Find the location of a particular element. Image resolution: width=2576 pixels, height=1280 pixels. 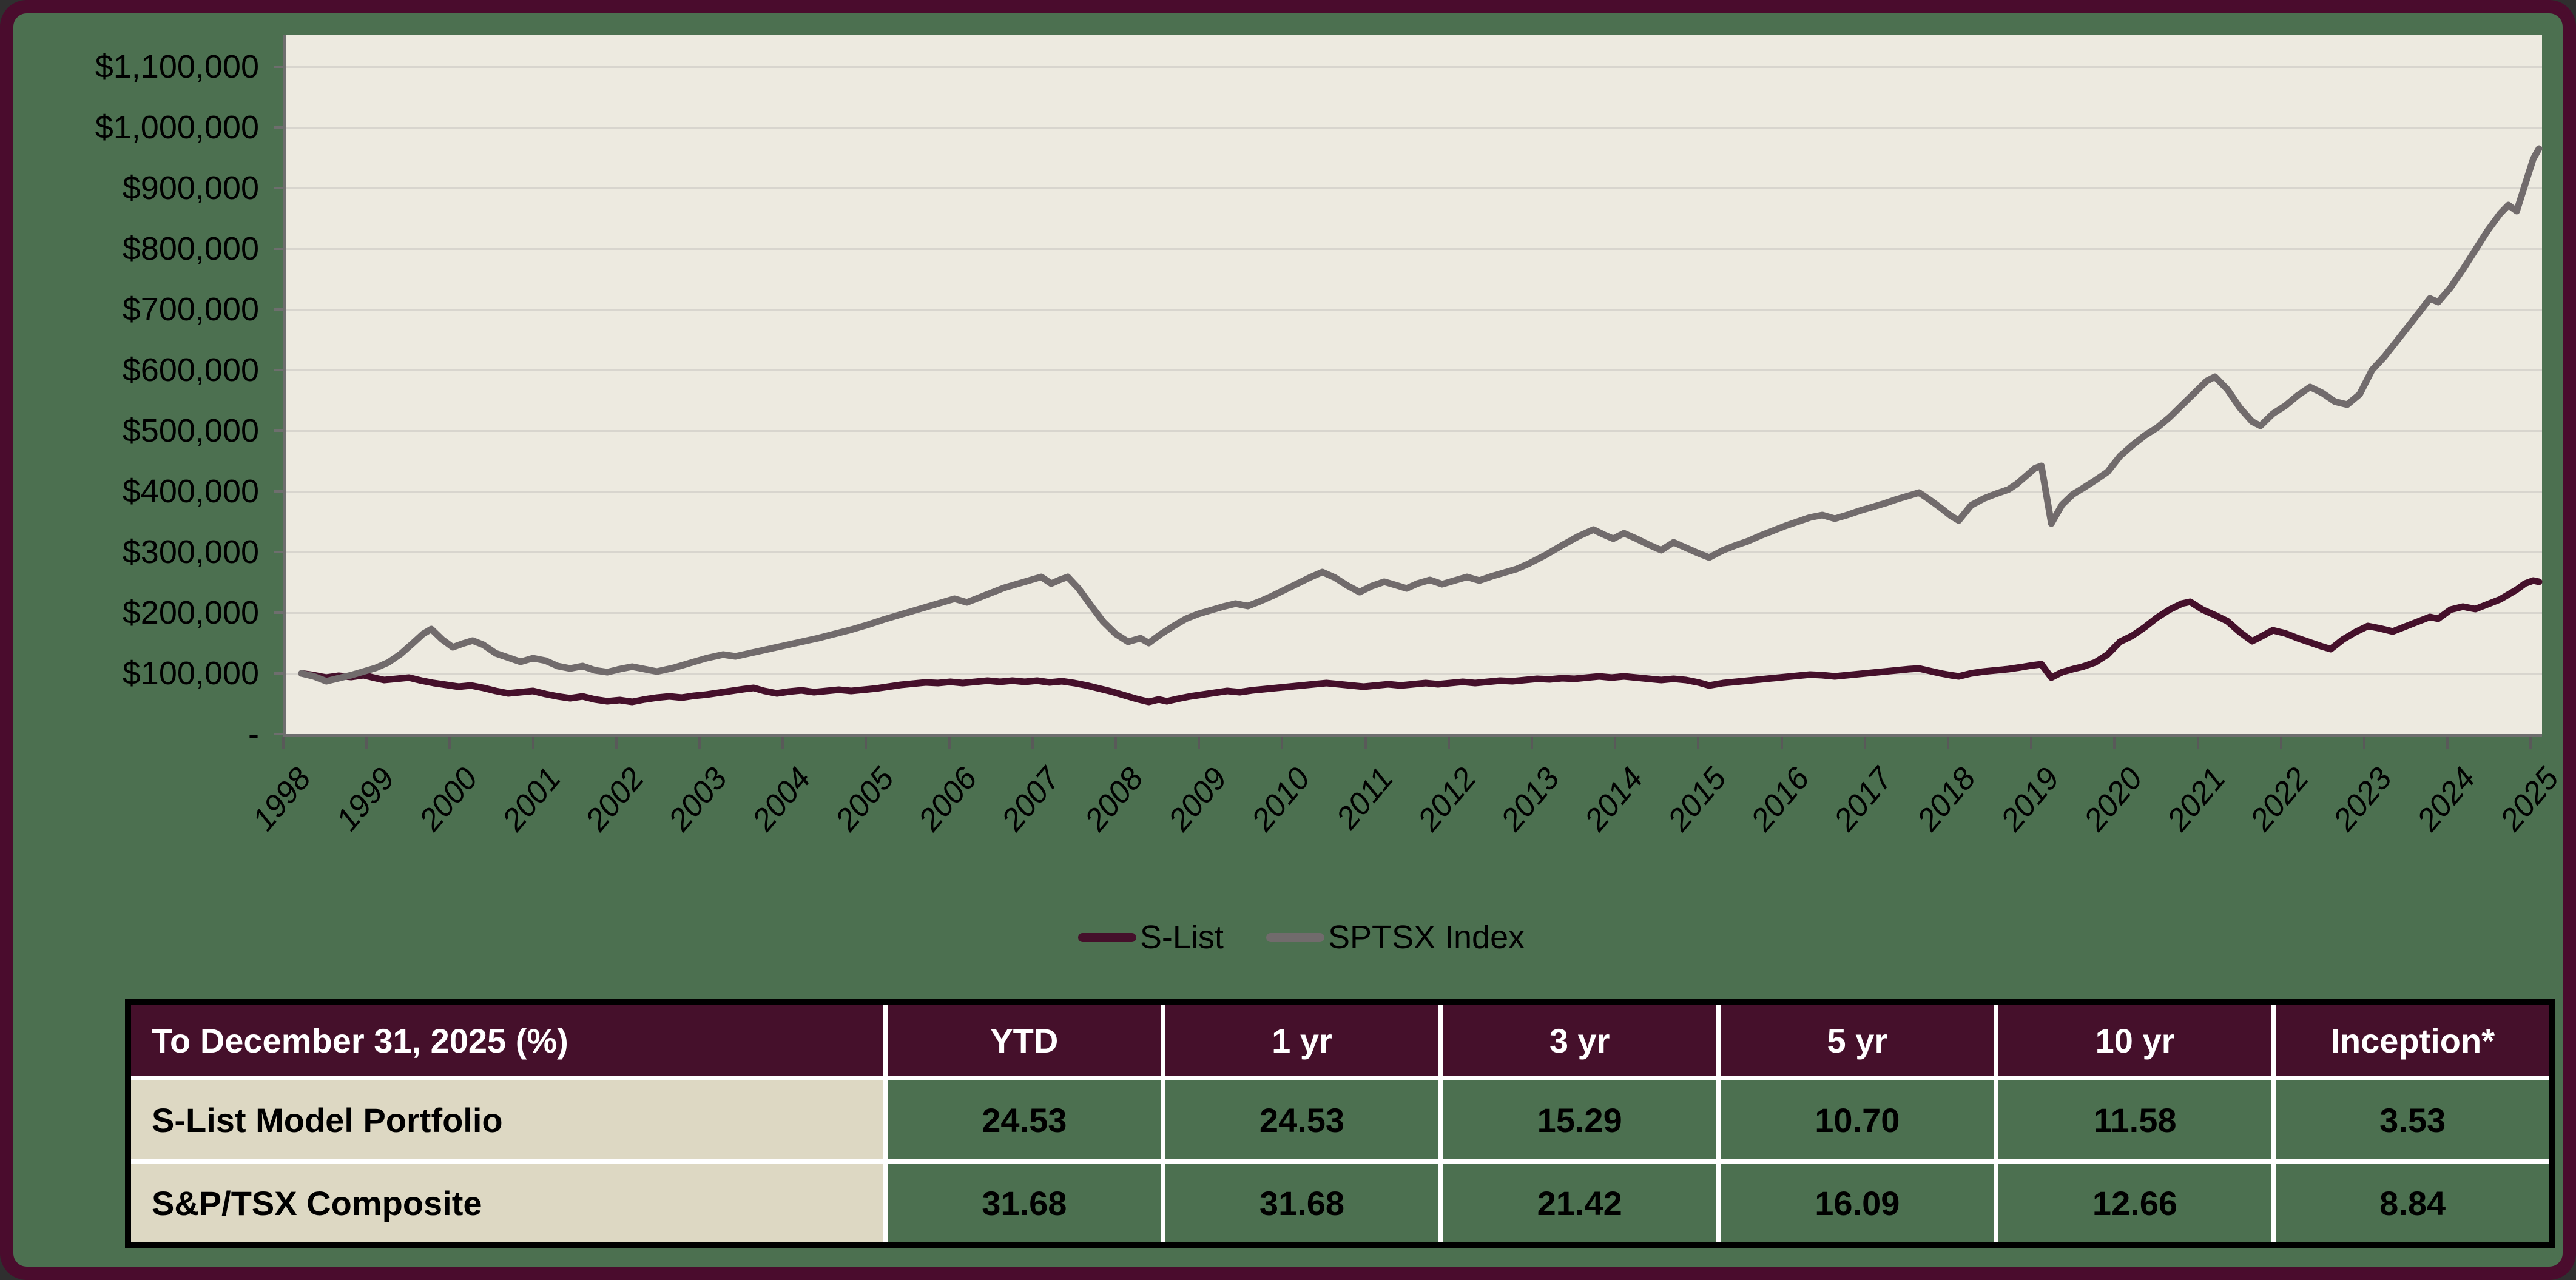

y-axis-label: $500,000 is located at coordinates (190, 431).